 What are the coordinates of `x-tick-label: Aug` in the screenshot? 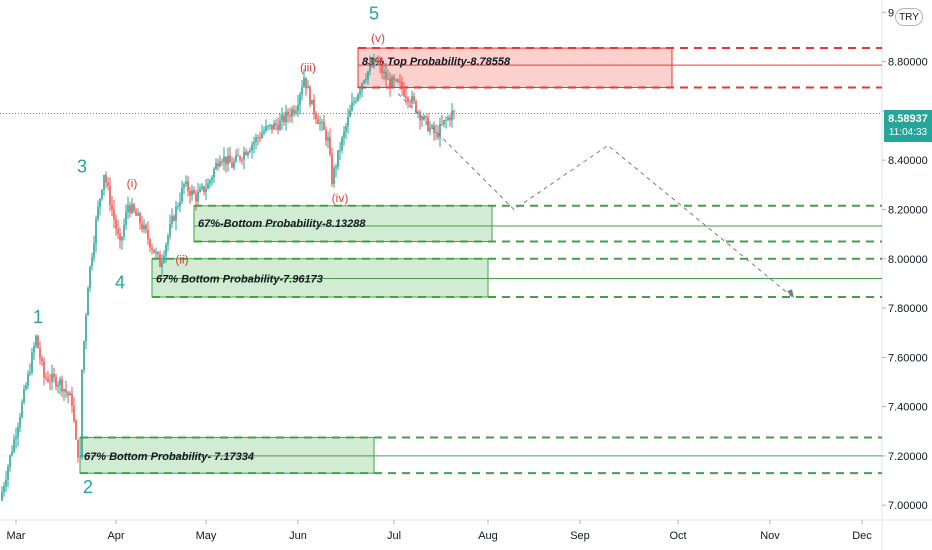 It's located at (488, 536).